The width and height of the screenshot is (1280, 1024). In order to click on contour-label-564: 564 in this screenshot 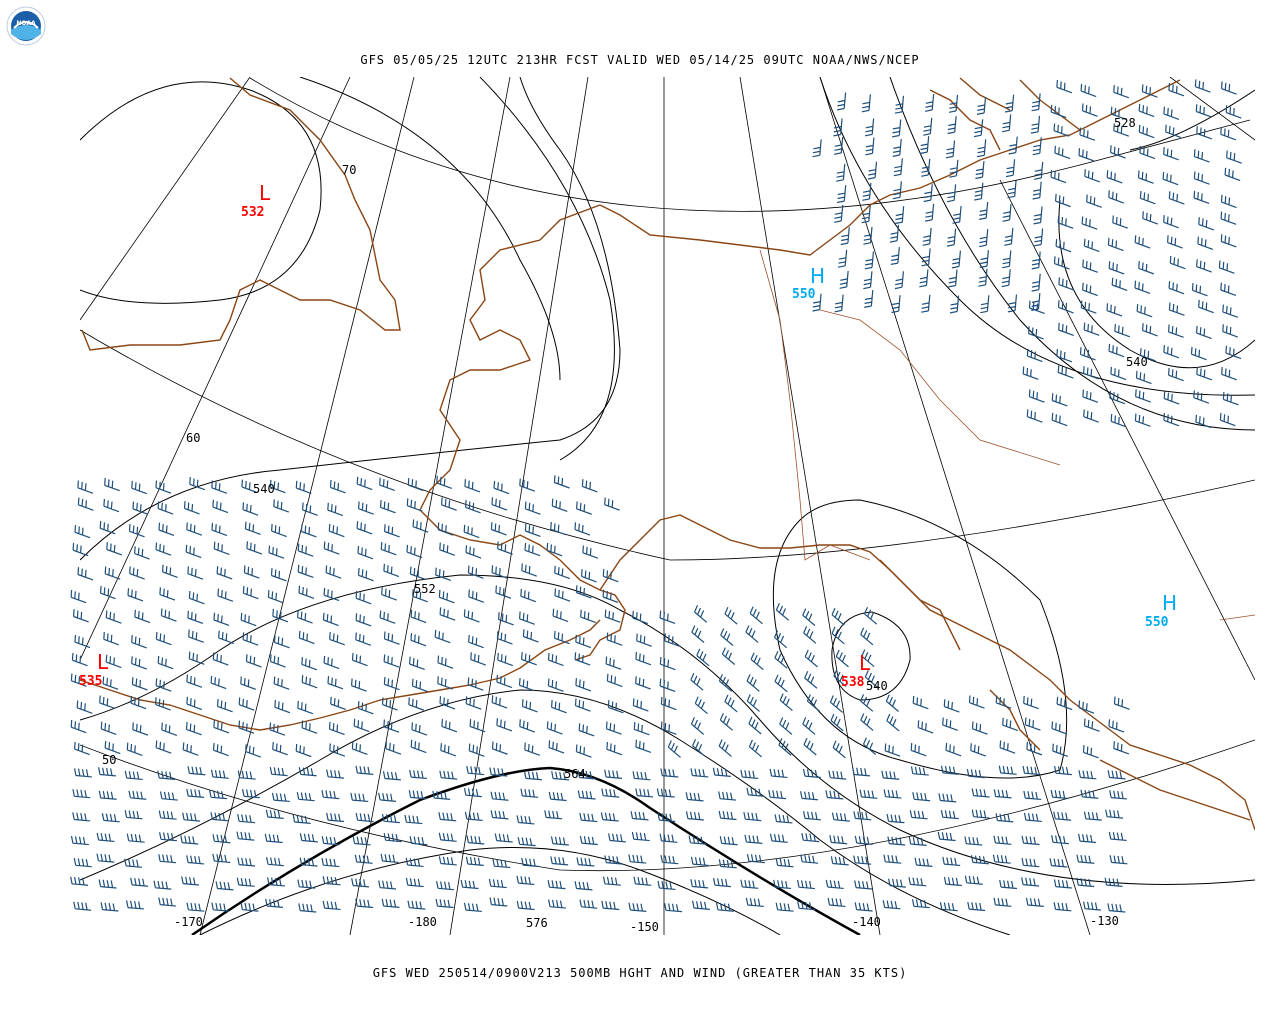, I will do `click(575, 774)`.